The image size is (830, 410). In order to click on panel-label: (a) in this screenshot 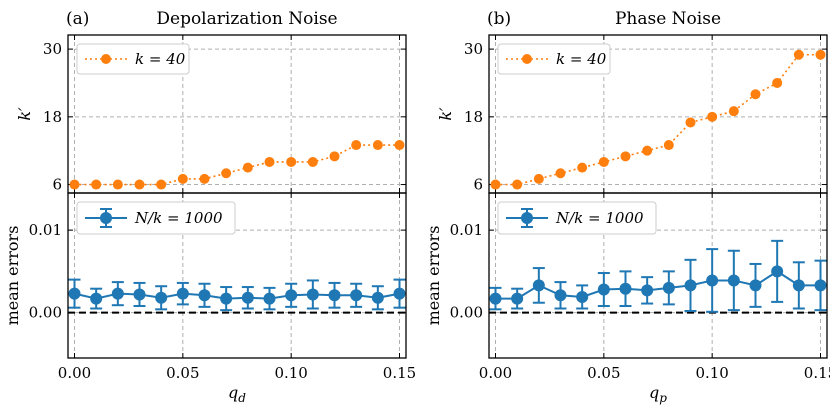, I will do `click(77, 19)`.